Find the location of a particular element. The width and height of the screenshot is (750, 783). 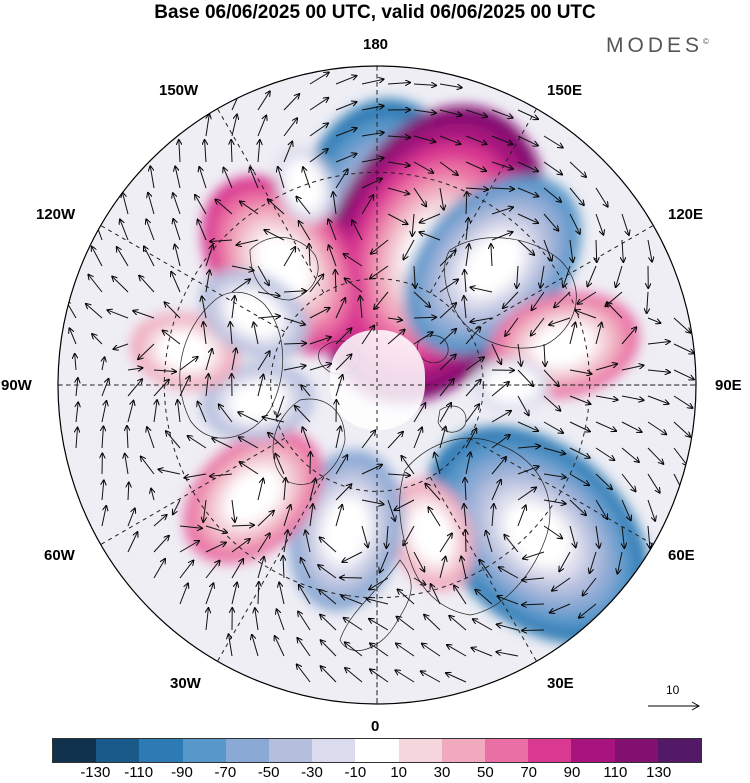

colorbar-tick-label: -30 is located at coordinates (312, 772).